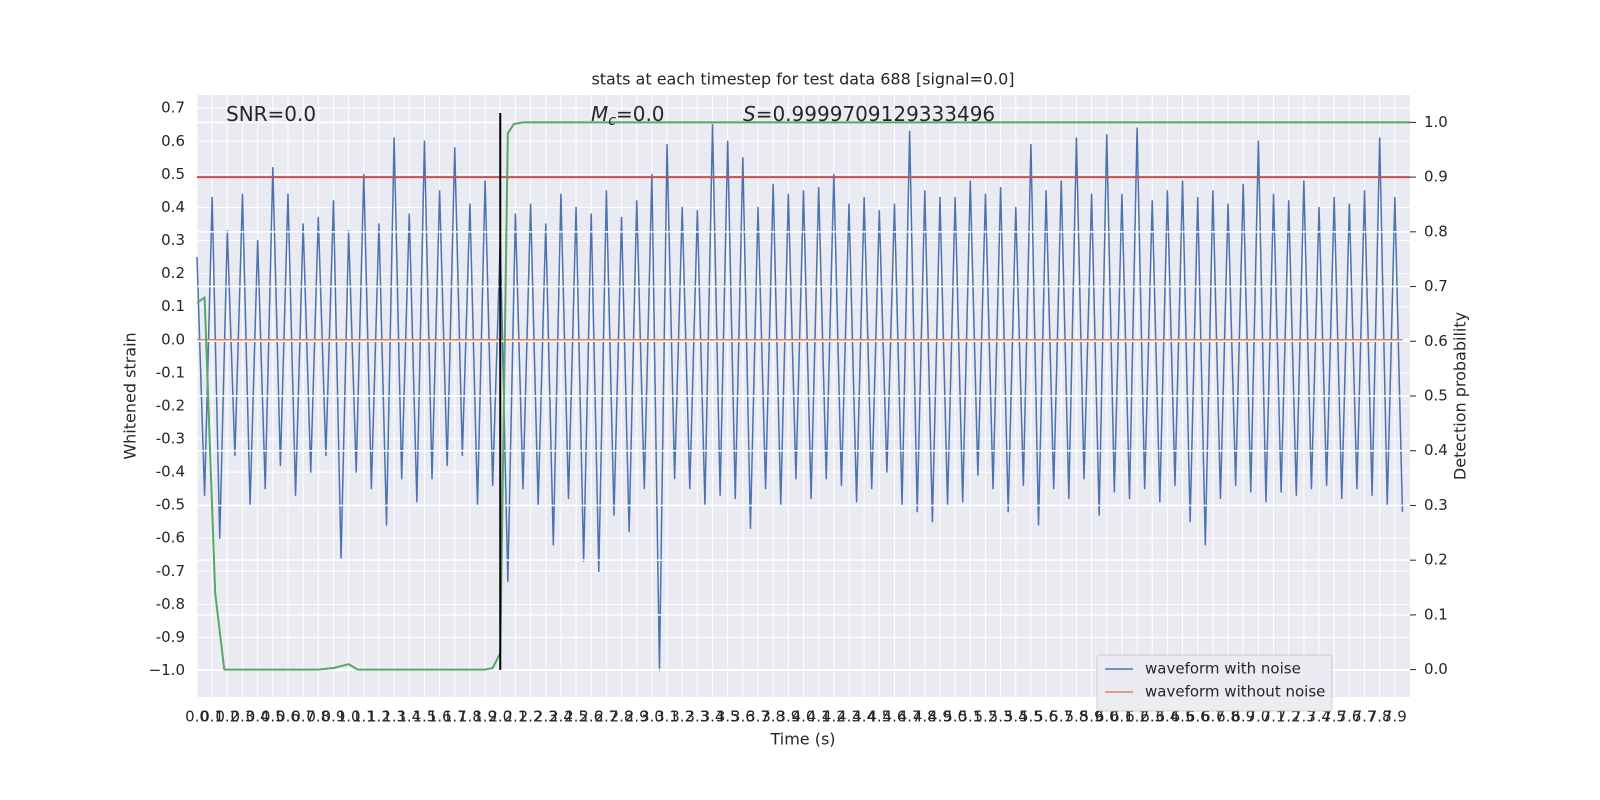 Image resolution: width=1600 pixels, height=800 pixels. I want to click on legend-label: waveform with noise, so click(1223, 669).